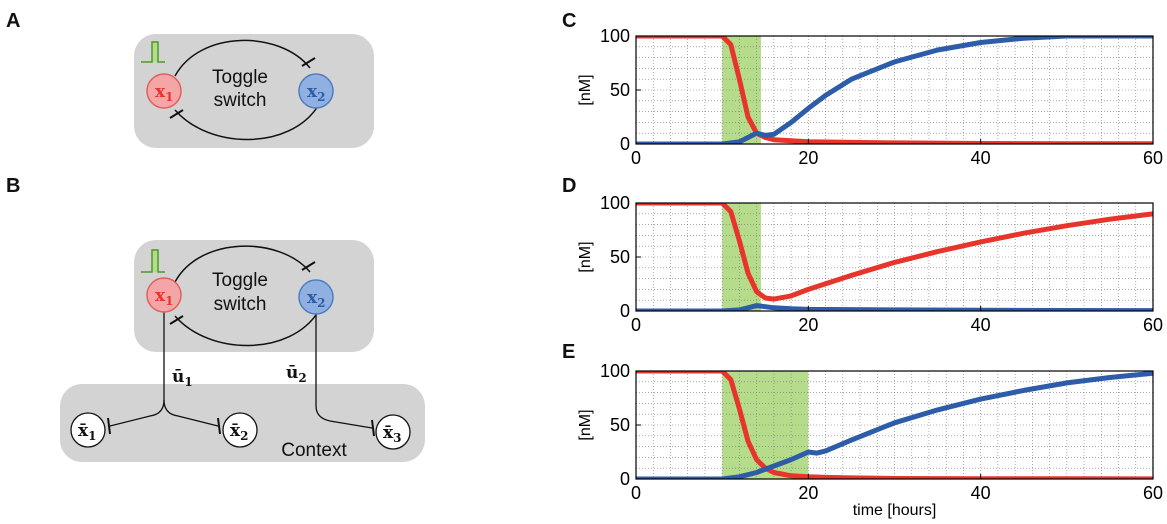 This screenshot has height=524, width=1167. What do you see at coordinates (1153, 325) in the screenshot?
I see `chart-d-xtick-label: 60` at bounding box center [1153, 325].